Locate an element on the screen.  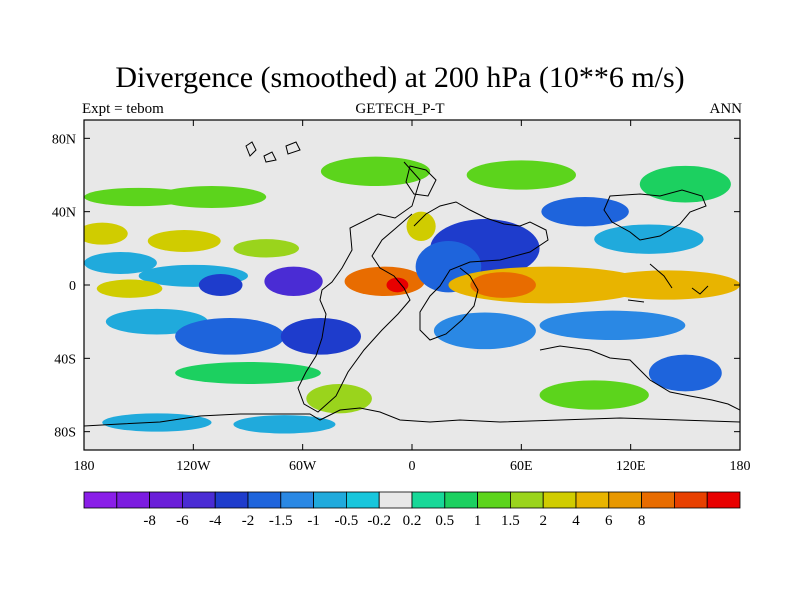
y-tick-label: 0 is located at coordinates (72, 286).